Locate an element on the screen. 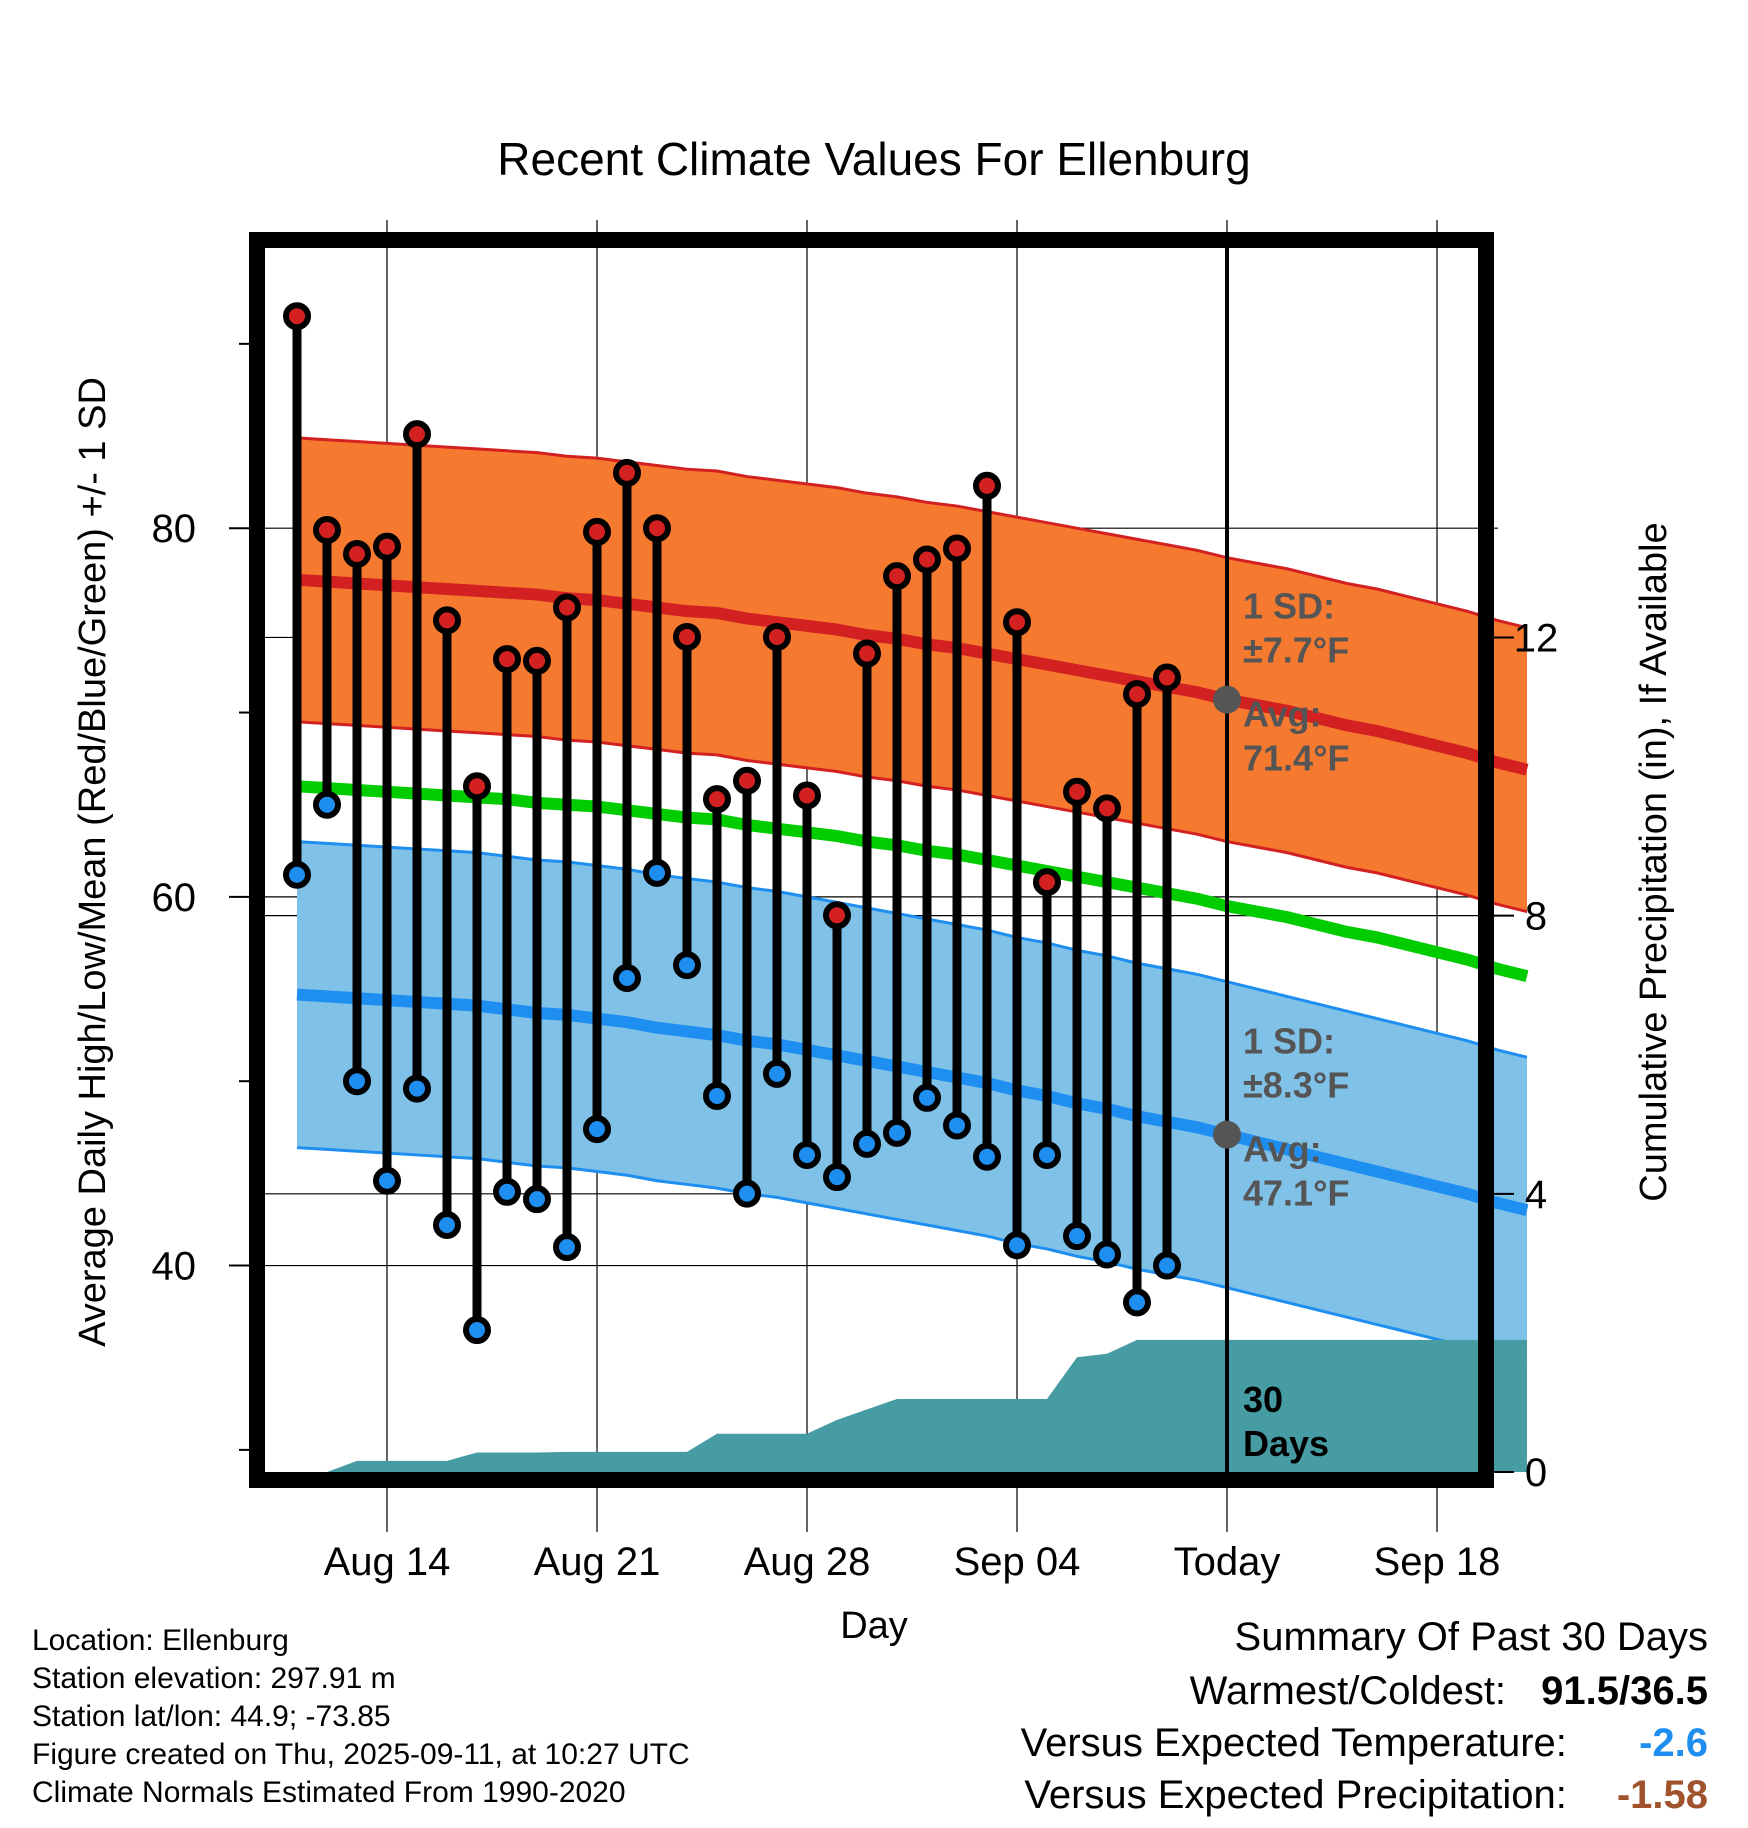 This screenshot has width=1748, height=1828. y-tick-label: 80 is located at coordinates (174, 529).